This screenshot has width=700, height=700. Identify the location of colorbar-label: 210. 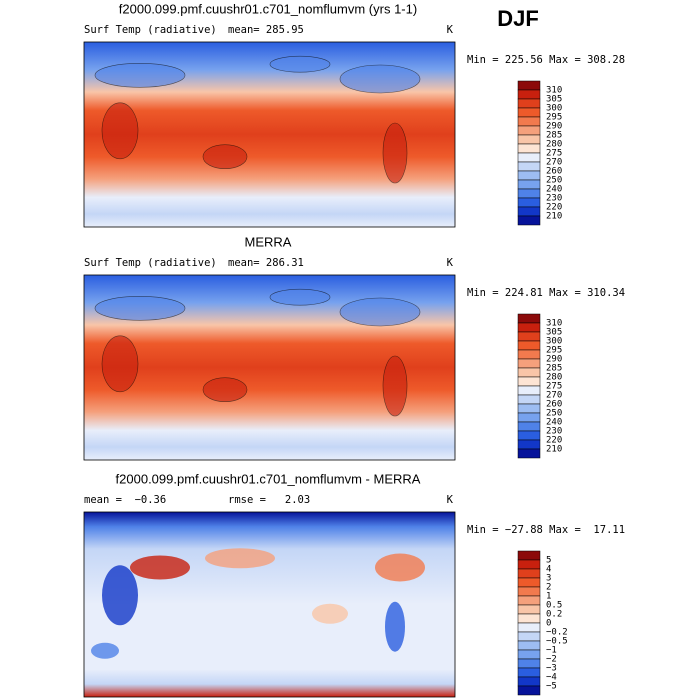
(554, 450).